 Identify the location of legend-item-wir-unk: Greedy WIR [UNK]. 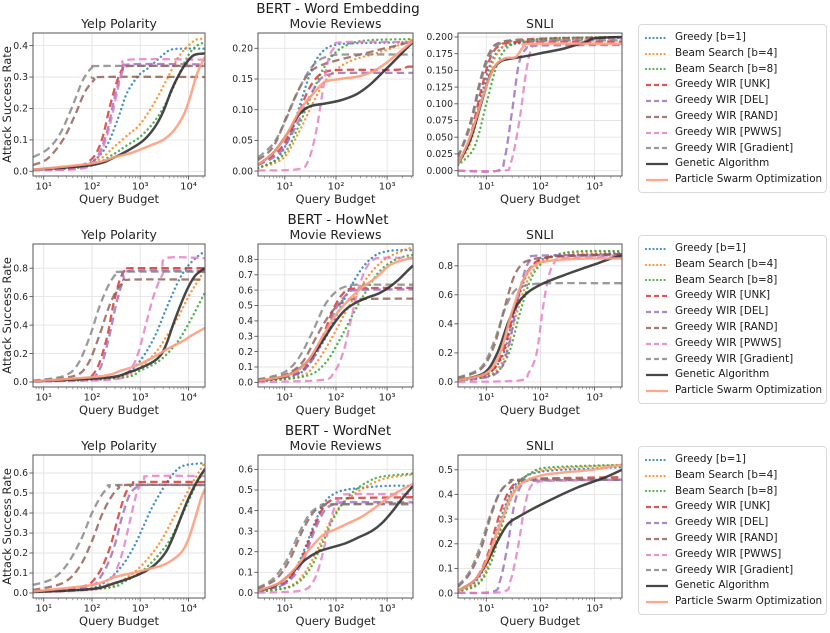
(732, 507).